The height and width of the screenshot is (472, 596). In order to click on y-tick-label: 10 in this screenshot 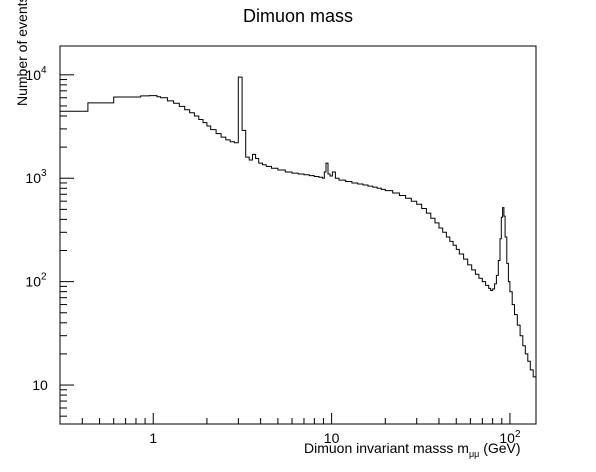, I will do `click(40, 385)`.